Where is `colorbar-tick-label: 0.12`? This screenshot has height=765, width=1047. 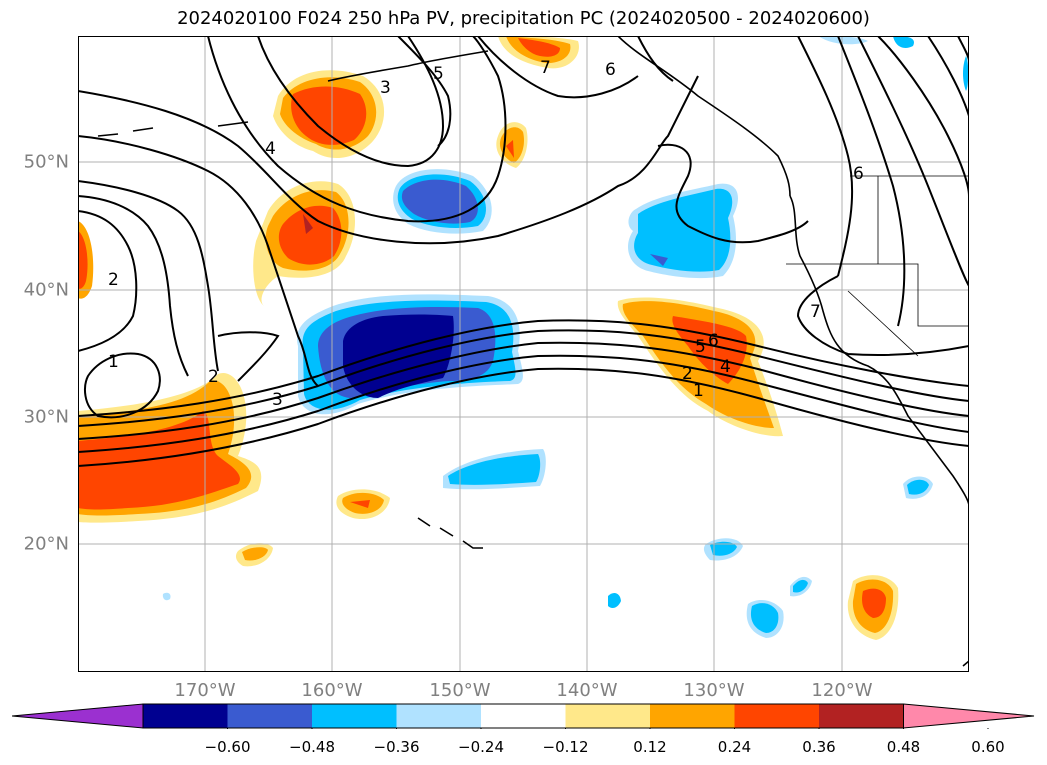 colorbar-tick-label: 0.12 is located at coordinates (650, 747).